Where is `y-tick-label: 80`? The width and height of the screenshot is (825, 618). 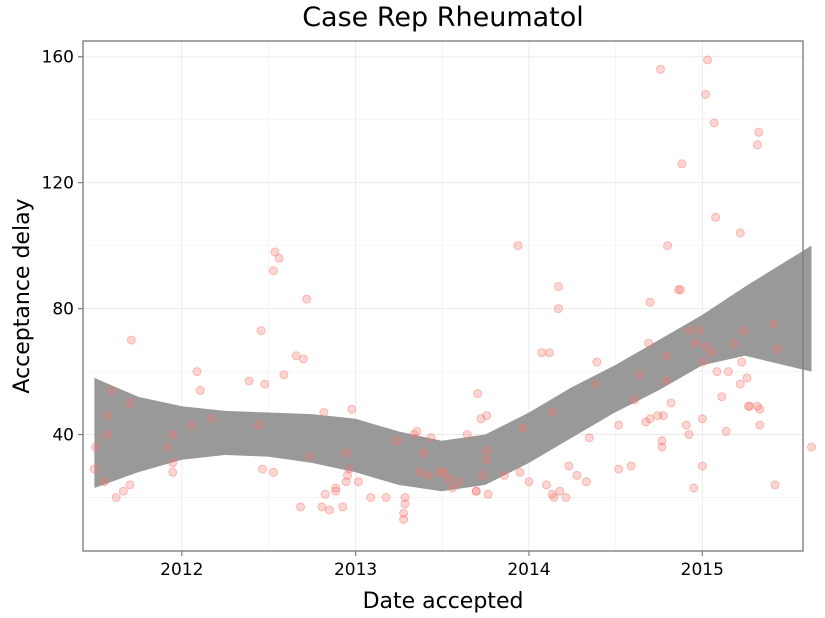 y-tick-label: 80 is located at coordinates (63, 310).